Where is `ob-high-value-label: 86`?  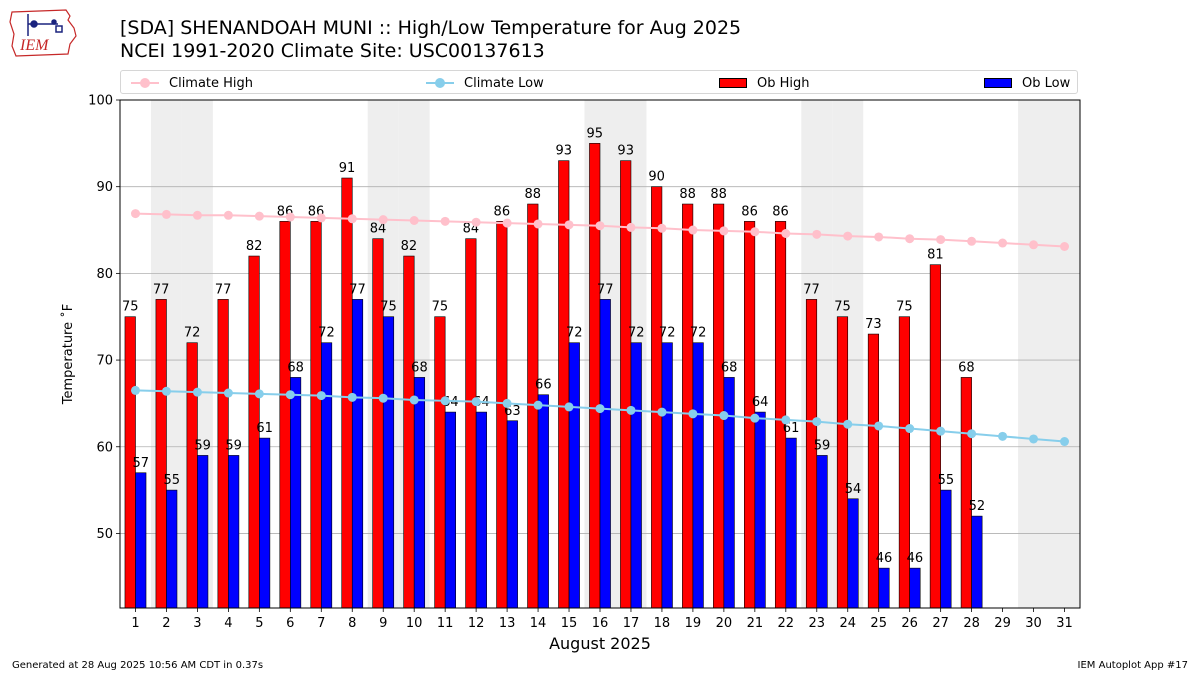
ob-high-value-label: 86 is located at coordinates (749, 211).